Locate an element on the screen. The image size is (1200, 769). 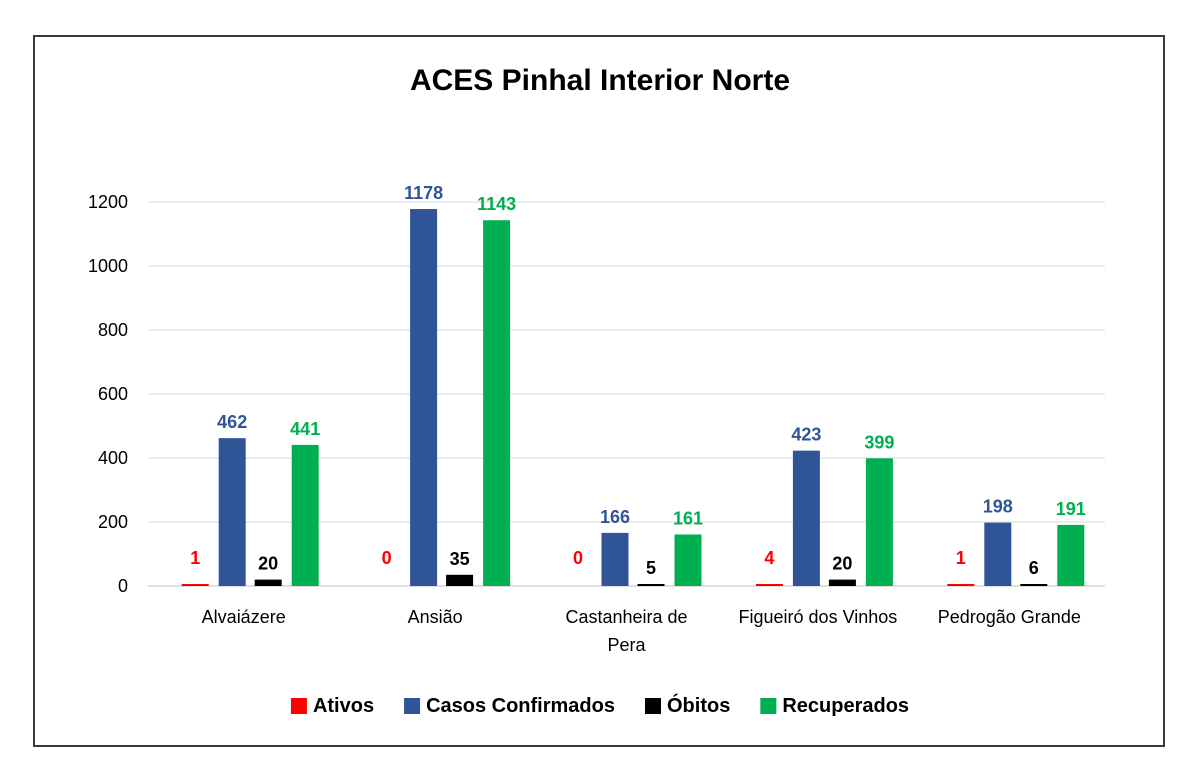
legend-item-ativos: Ativos is located at coordinates (332, 706).